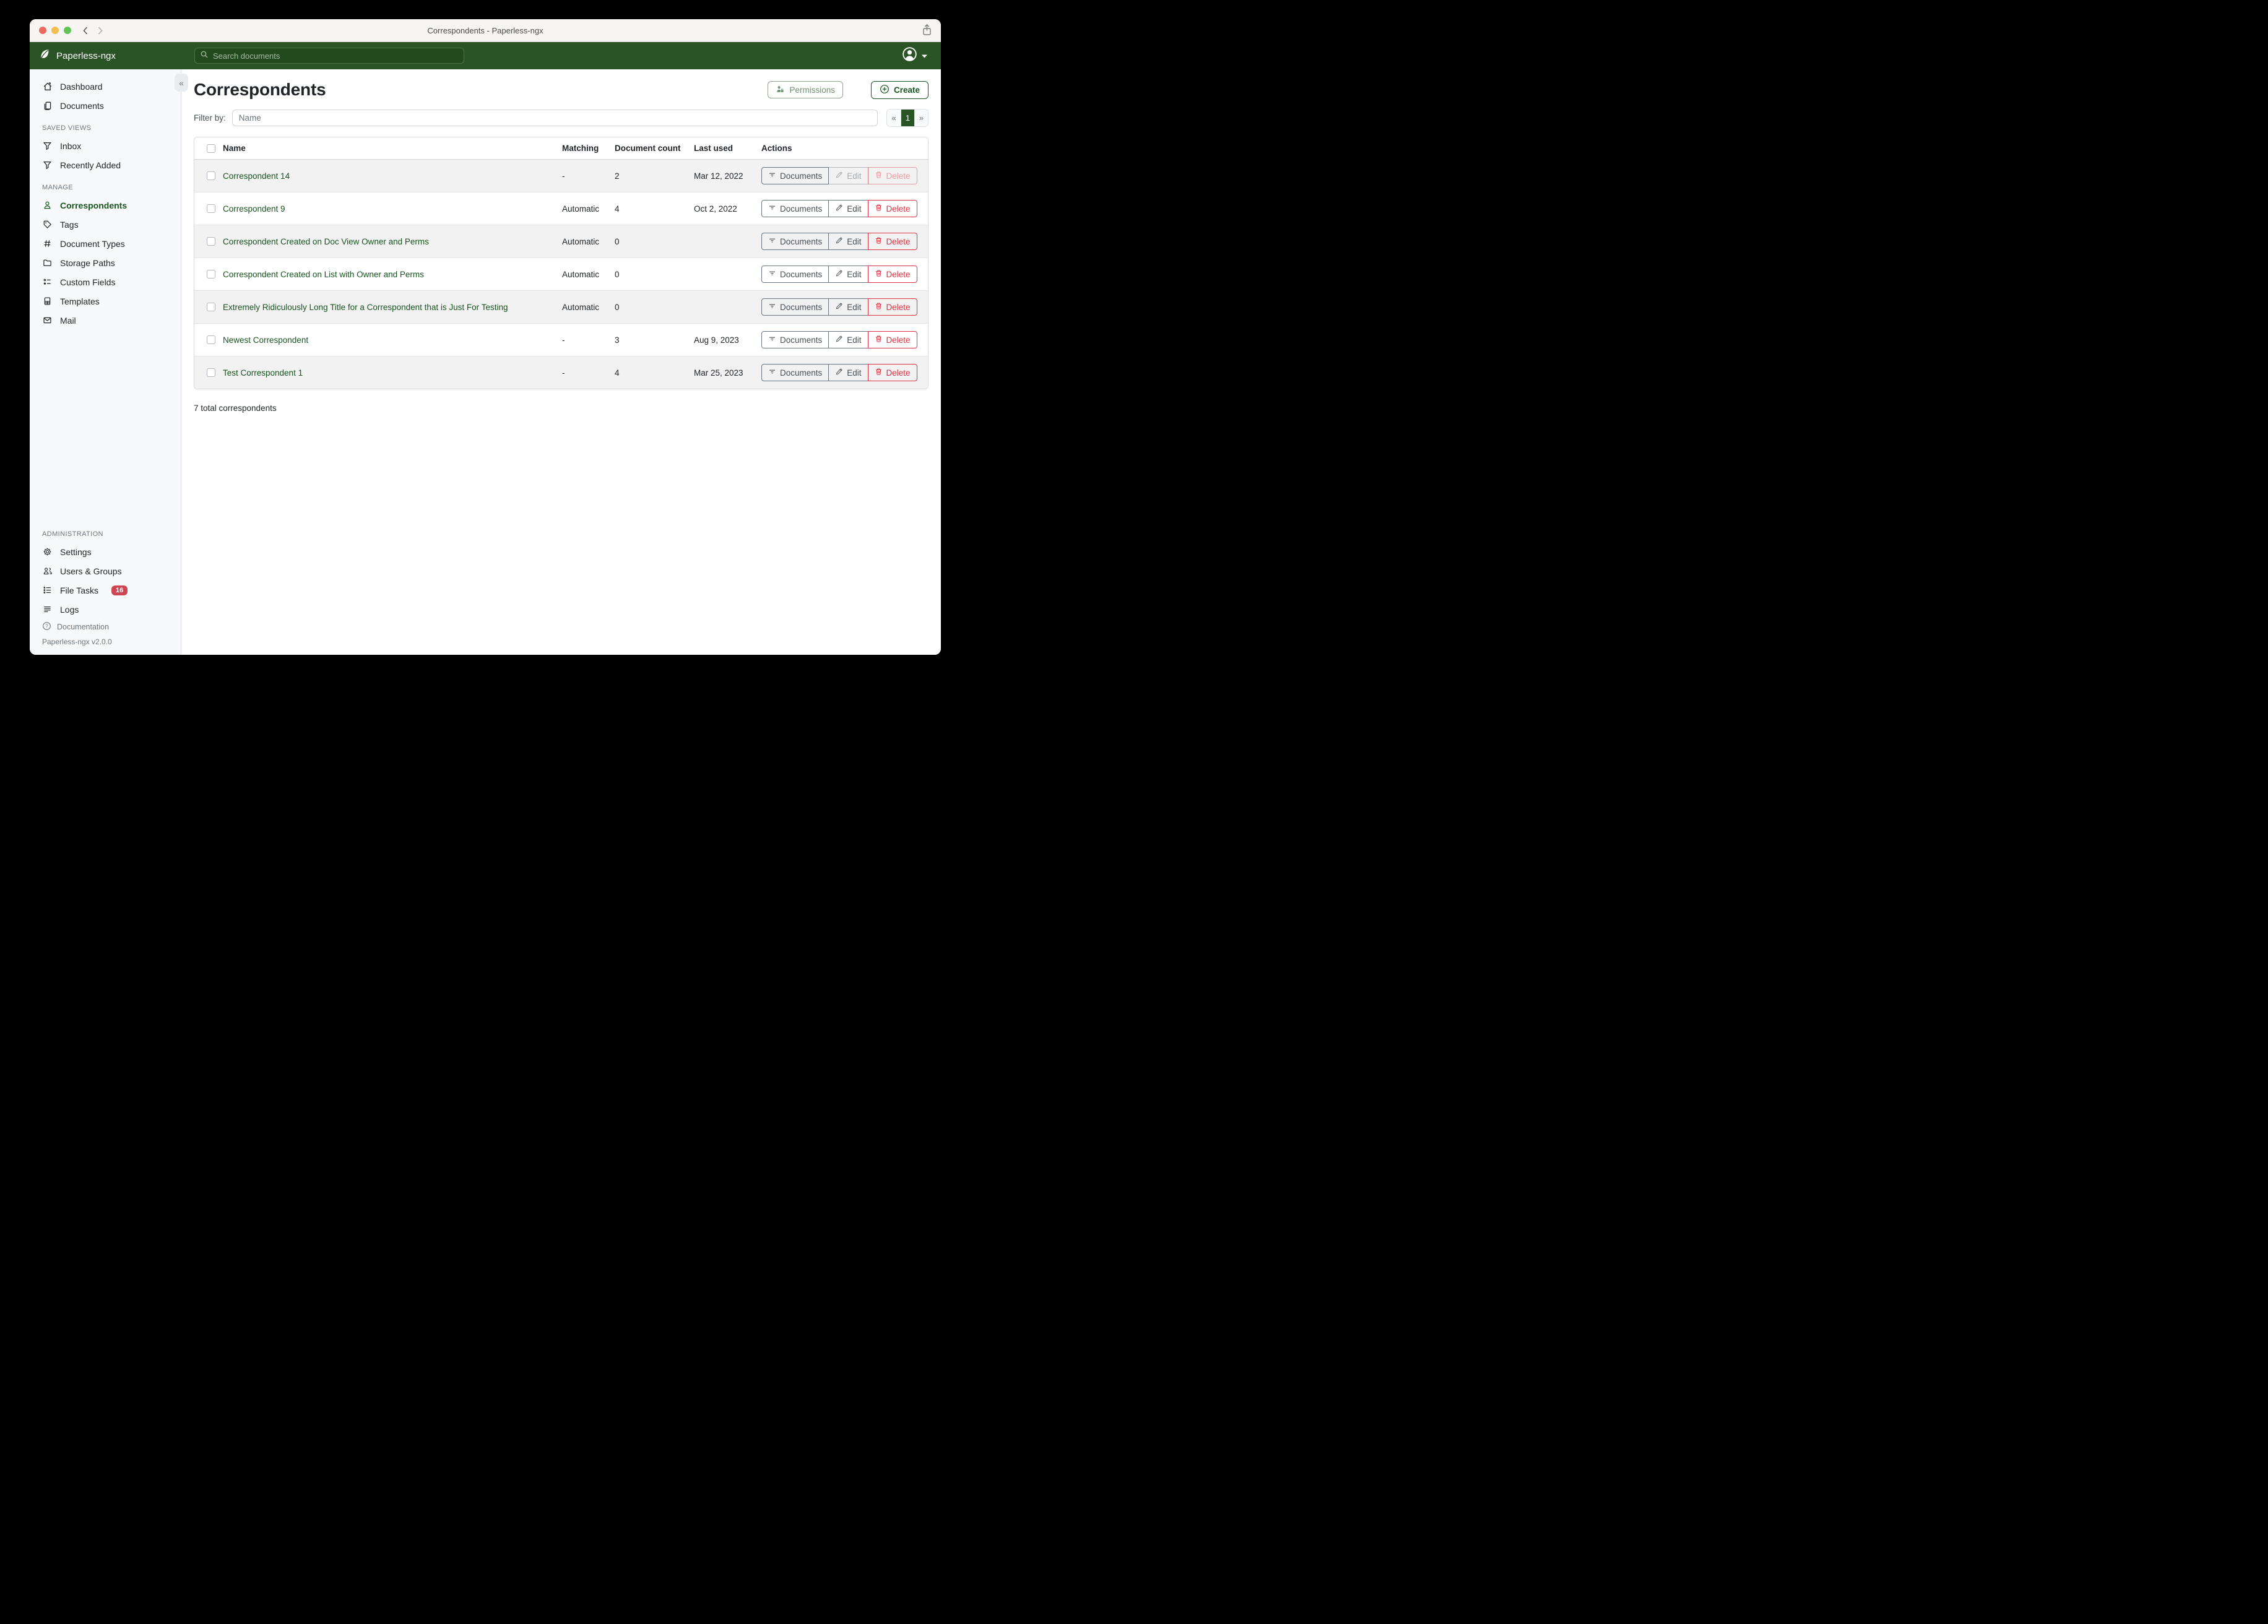 The width and height of the screenshot is (2268, 1624). Describe the element at coordinates (100, 30) in the screenshot. I see `forward-icon` at that location.